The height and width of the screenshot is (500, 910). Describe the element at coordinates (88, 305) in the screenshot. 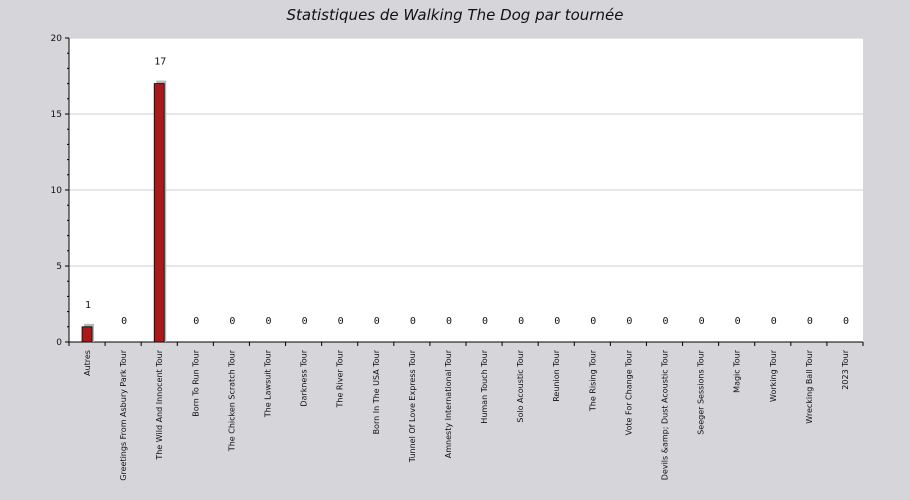

I see `data-label: 1` at that location.